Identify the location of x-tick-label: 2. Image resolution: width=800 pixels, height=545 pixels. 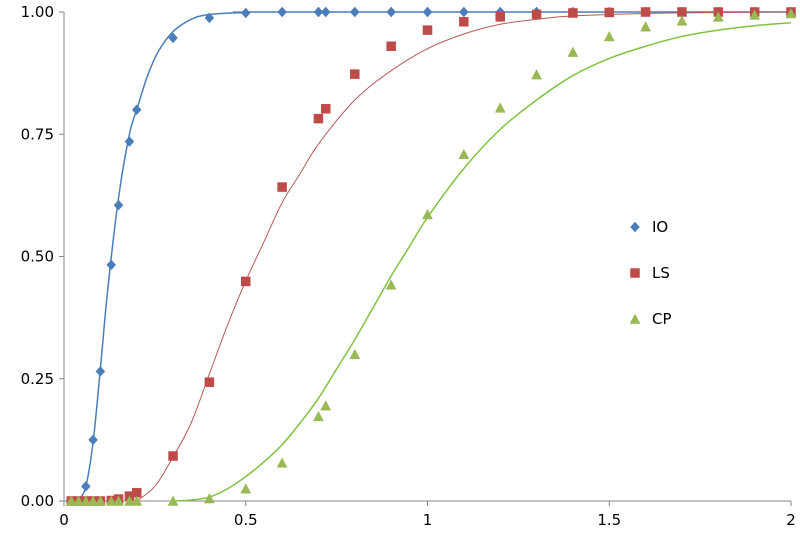
(791, 520).